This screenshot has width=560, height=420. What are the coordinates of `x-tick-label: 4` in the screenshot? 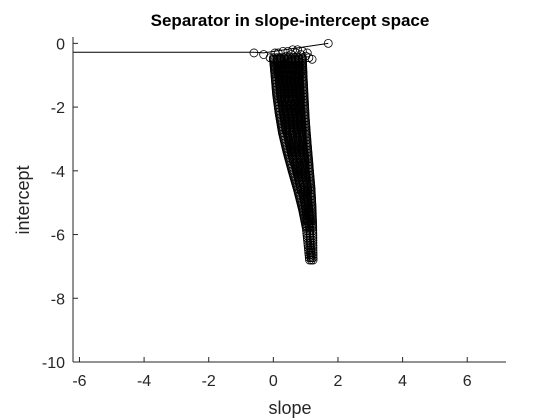 It's located at (402, 381).